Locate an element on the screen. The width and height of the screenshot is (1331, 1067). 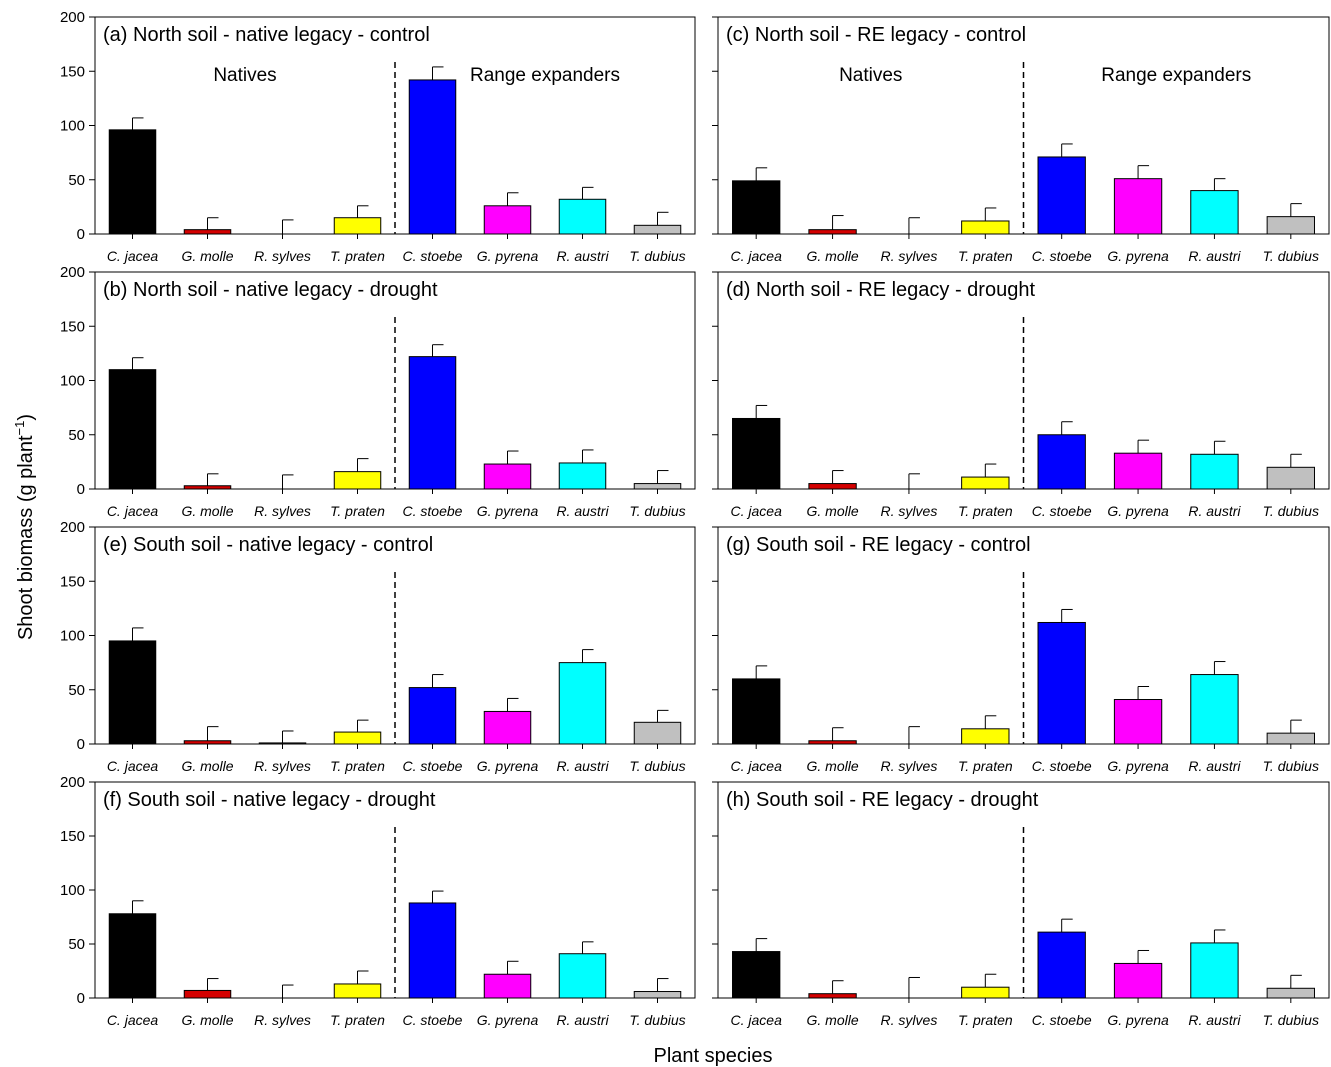
panel-title: (c) North soil - RE legacy - control is located at coordinates (876, 35).